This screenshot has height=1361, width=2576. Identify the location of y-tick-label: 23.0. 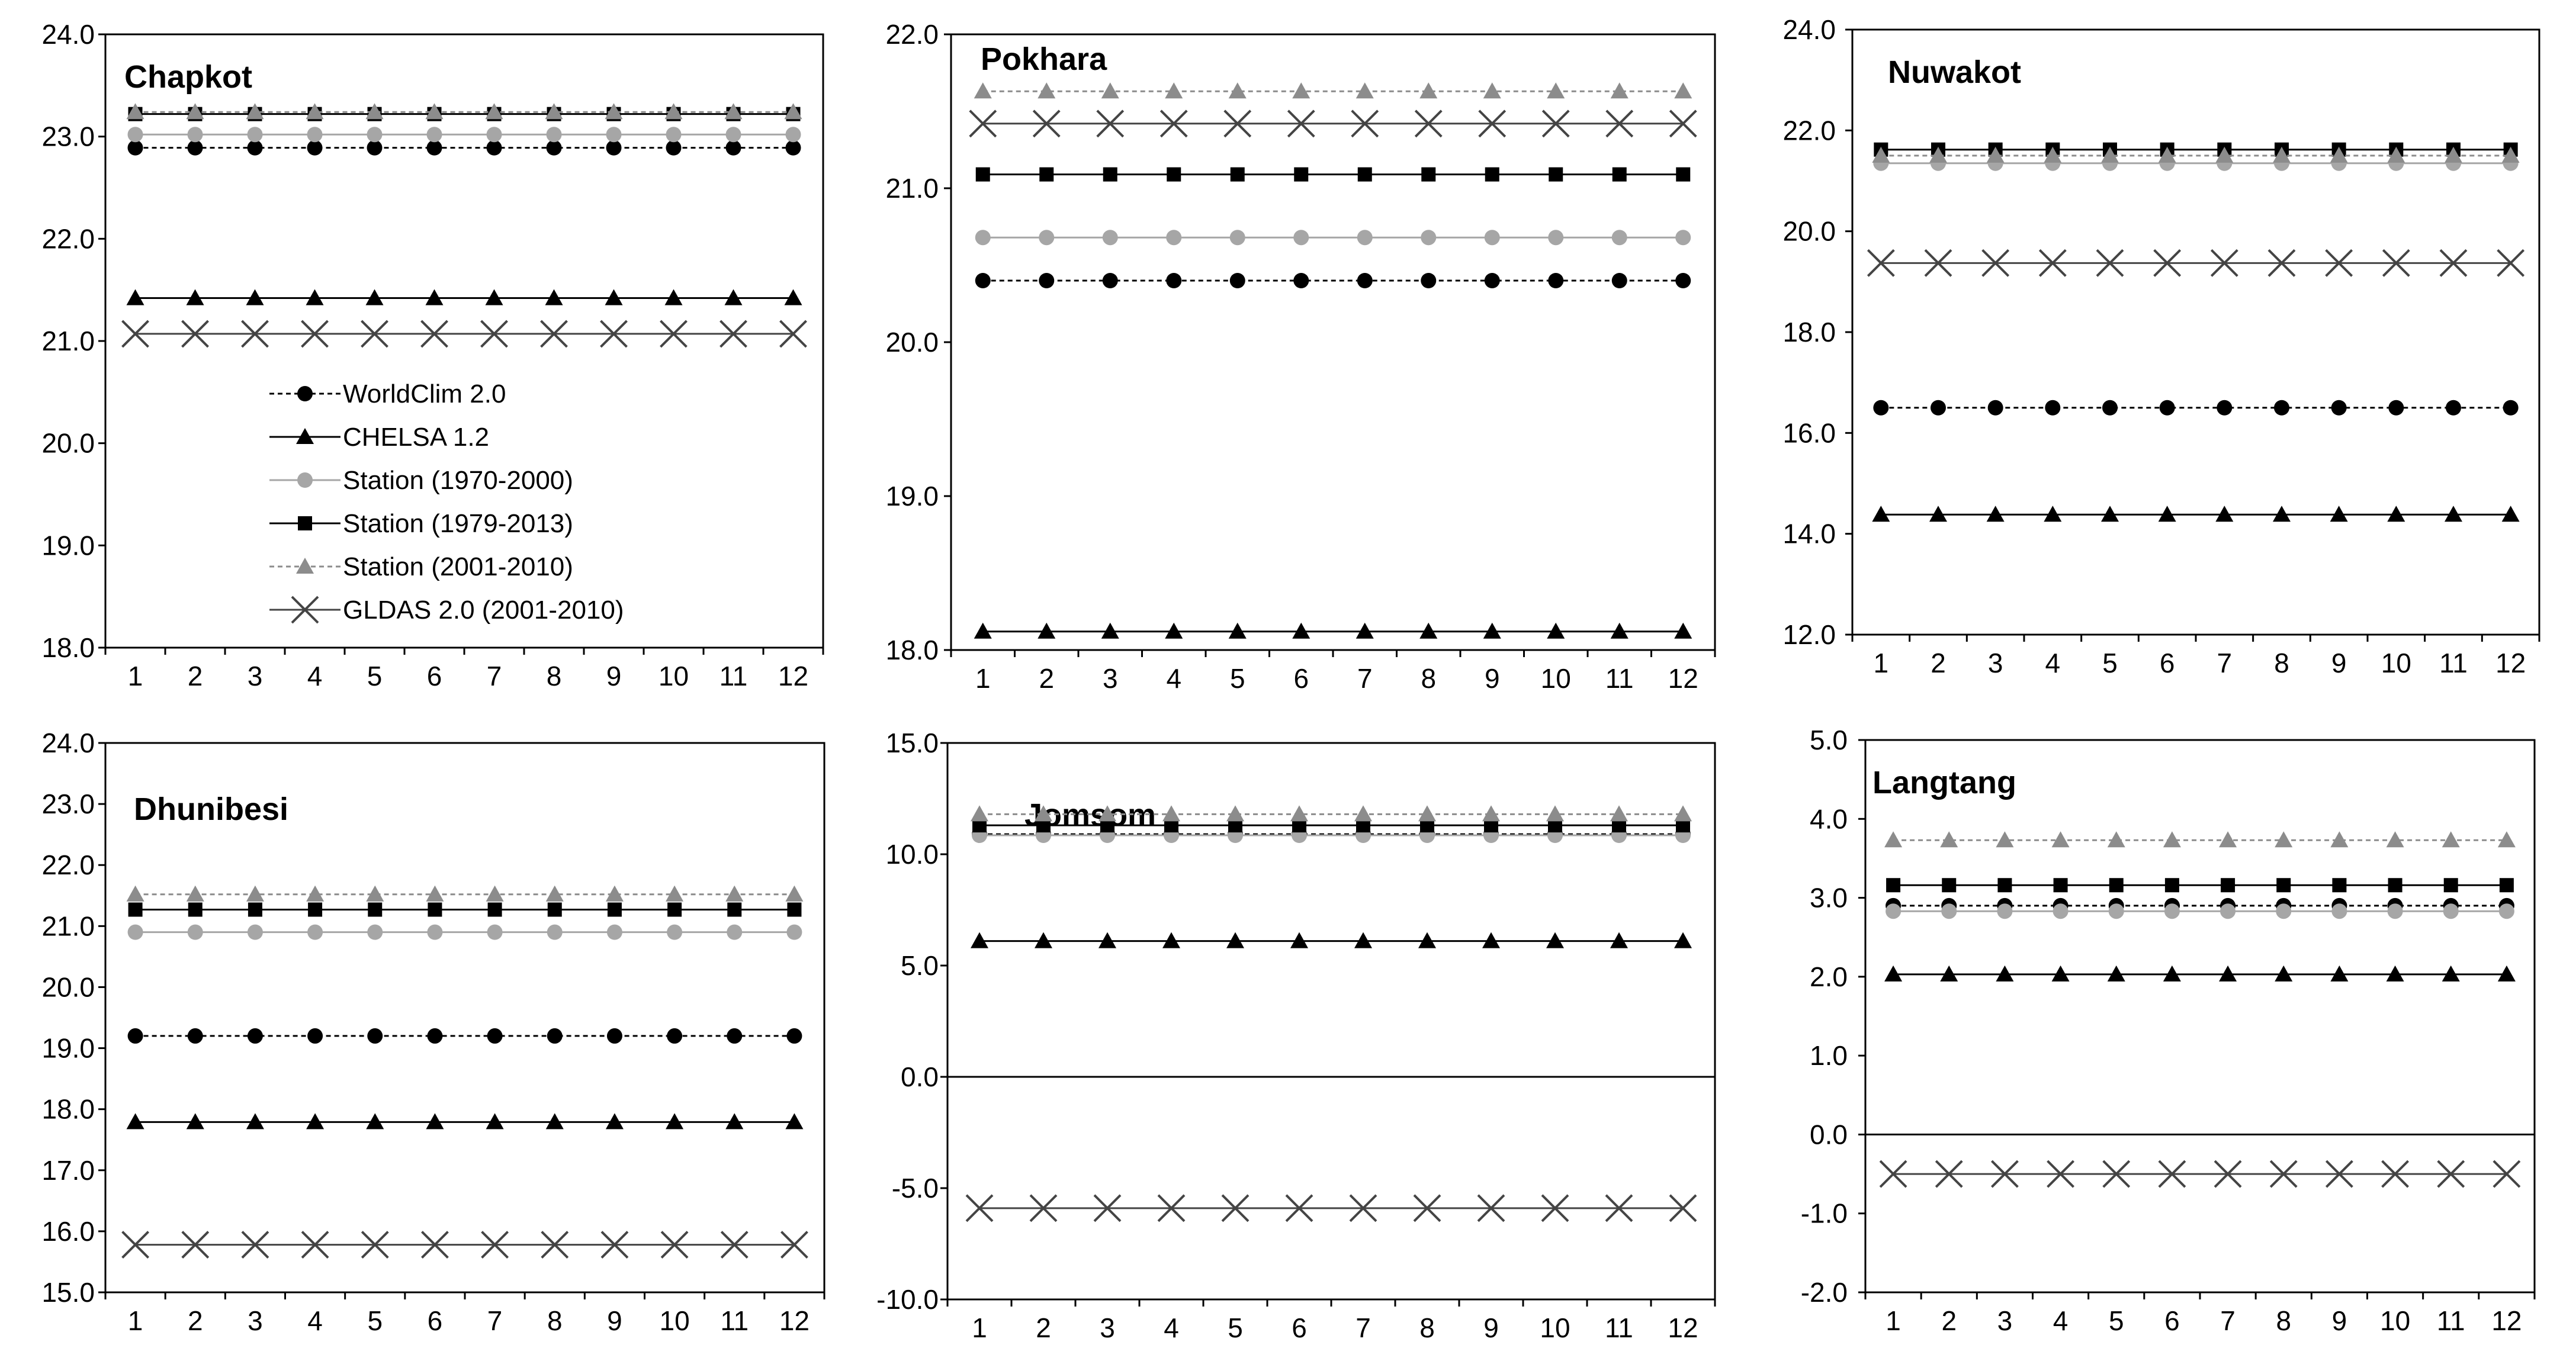
(68, 804).